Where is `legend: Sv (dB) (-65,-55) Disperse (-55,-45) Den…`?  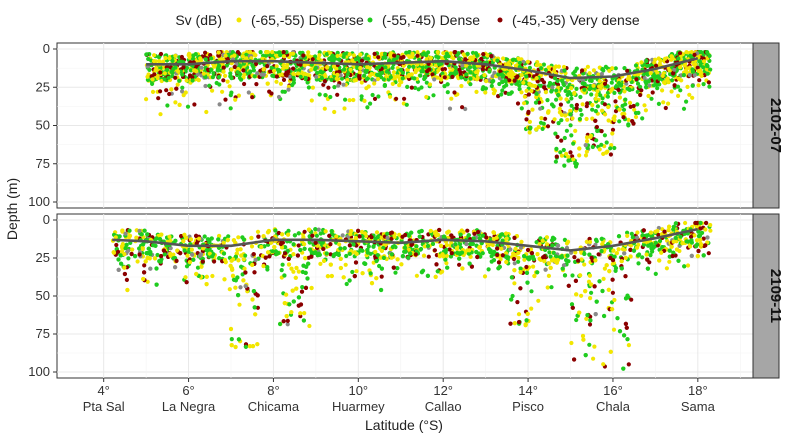
legend: Sv (dB) (-65,-55) Disperse (-55,-45) Den… is located at coordinates (407, 20).